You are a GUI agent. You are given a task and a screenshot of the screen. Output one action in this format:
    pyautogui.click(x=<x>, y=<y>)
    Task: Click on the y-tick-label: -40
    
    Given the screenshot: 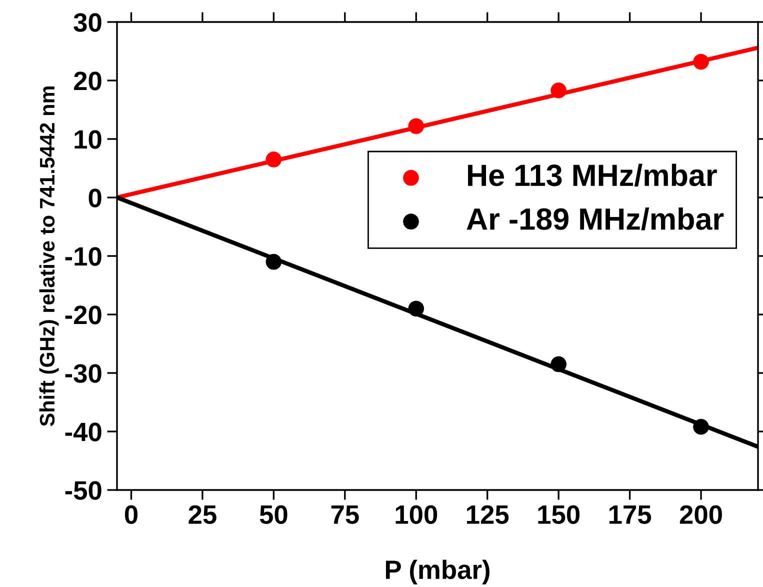 What is the action you would take?
    pyautogui.click(x=83, y=432)
    